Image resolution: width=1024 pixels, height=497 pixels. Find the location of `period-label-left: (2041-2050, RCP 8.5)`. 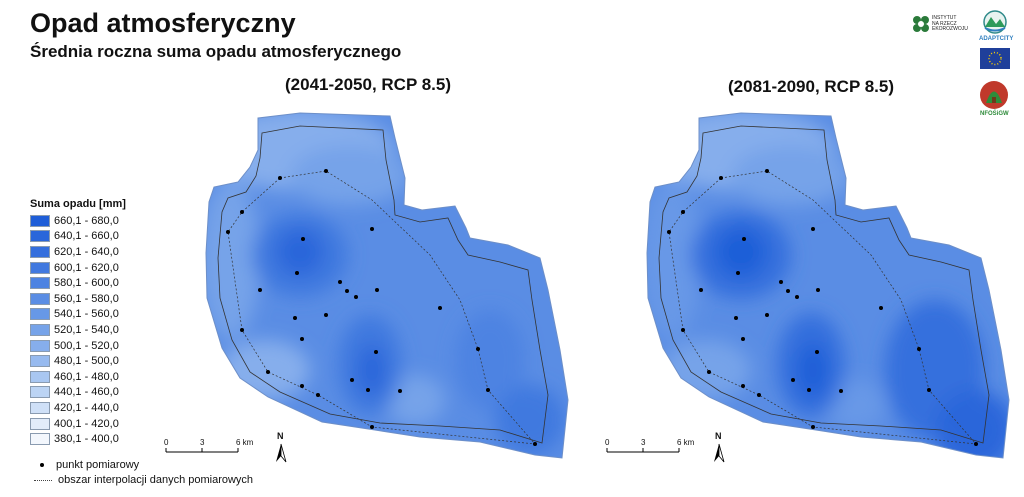

period-label-left: (2041-2050, RCP 8.5) is located at coordinates (368, 84).